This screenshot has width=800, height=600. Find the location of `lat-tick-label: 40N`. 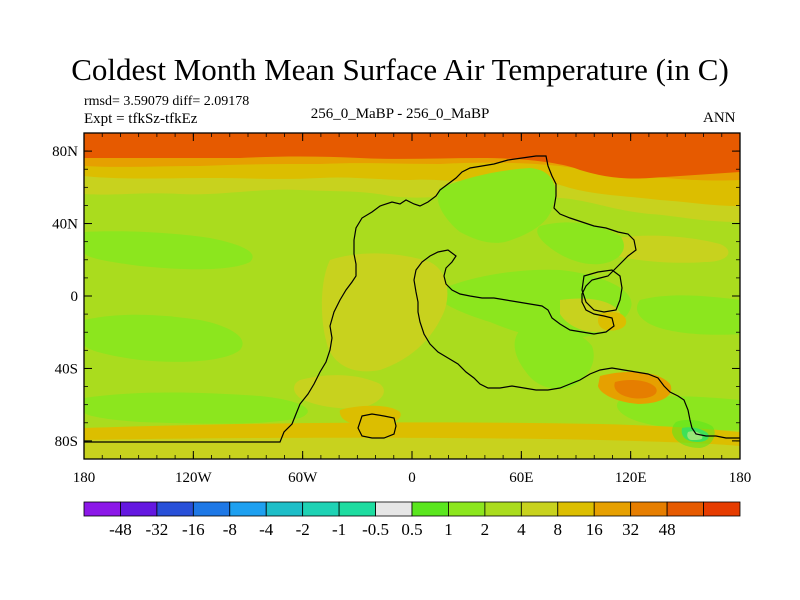

lat-tick-label: 40N is located at coordinates (65, 225).